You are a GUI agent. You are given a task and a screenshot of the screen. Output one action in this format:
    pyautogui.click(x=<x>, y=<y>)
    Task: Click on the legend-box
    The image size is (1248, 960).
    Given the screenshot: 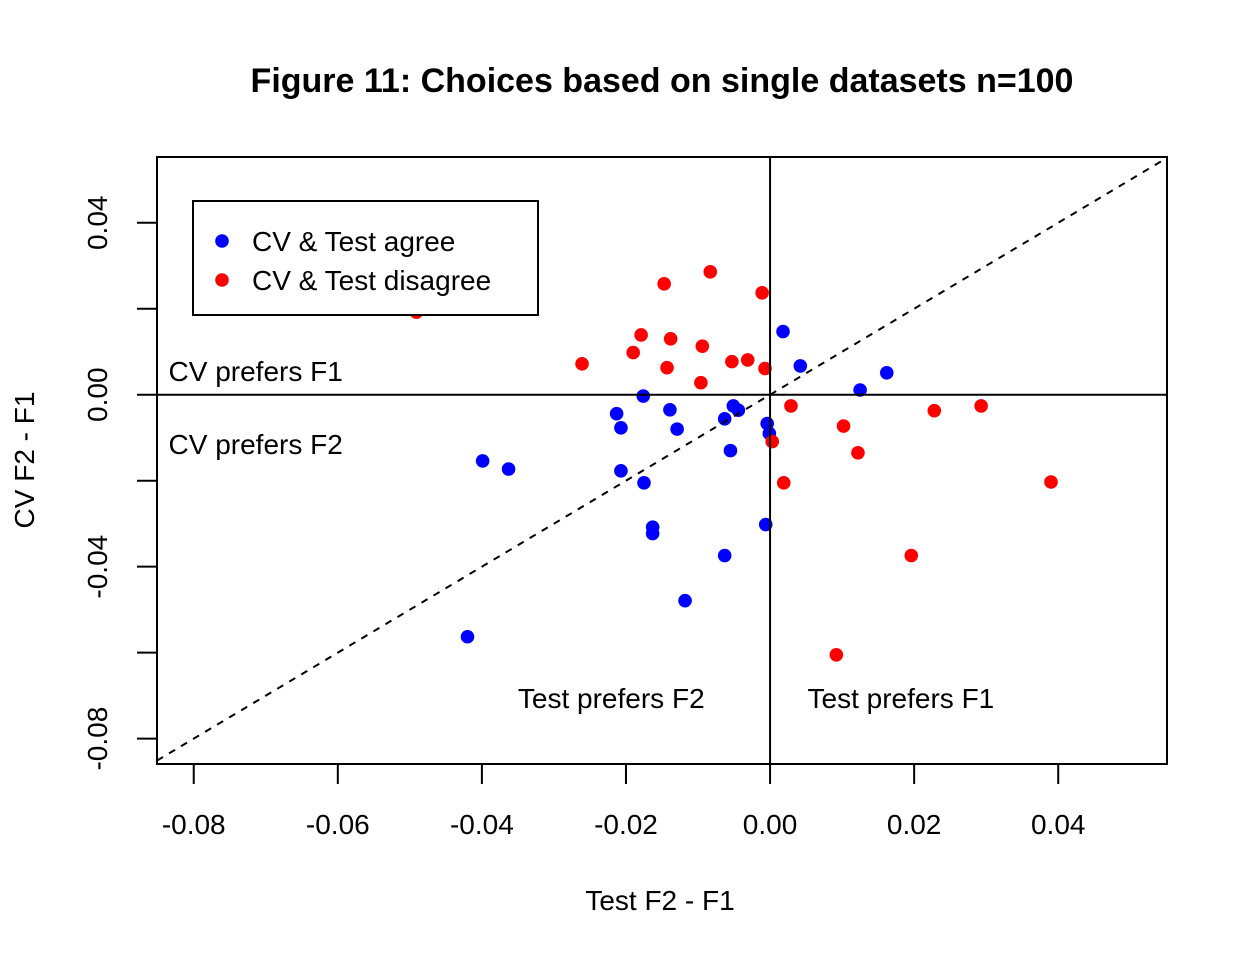 What is the action you would take?
    pyautogui.click(x=365, y=258)
    